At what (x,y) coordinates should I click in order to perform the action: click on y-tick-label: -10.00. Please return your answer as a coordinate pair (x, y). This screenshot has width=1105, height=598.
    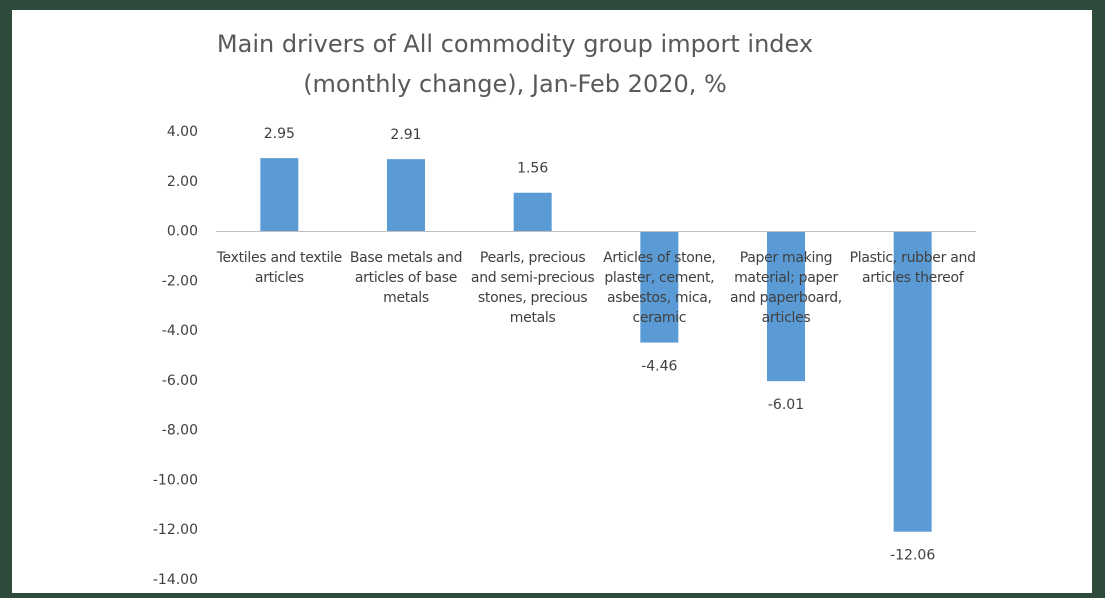
    Looking at the image, I should click on (175, 480).